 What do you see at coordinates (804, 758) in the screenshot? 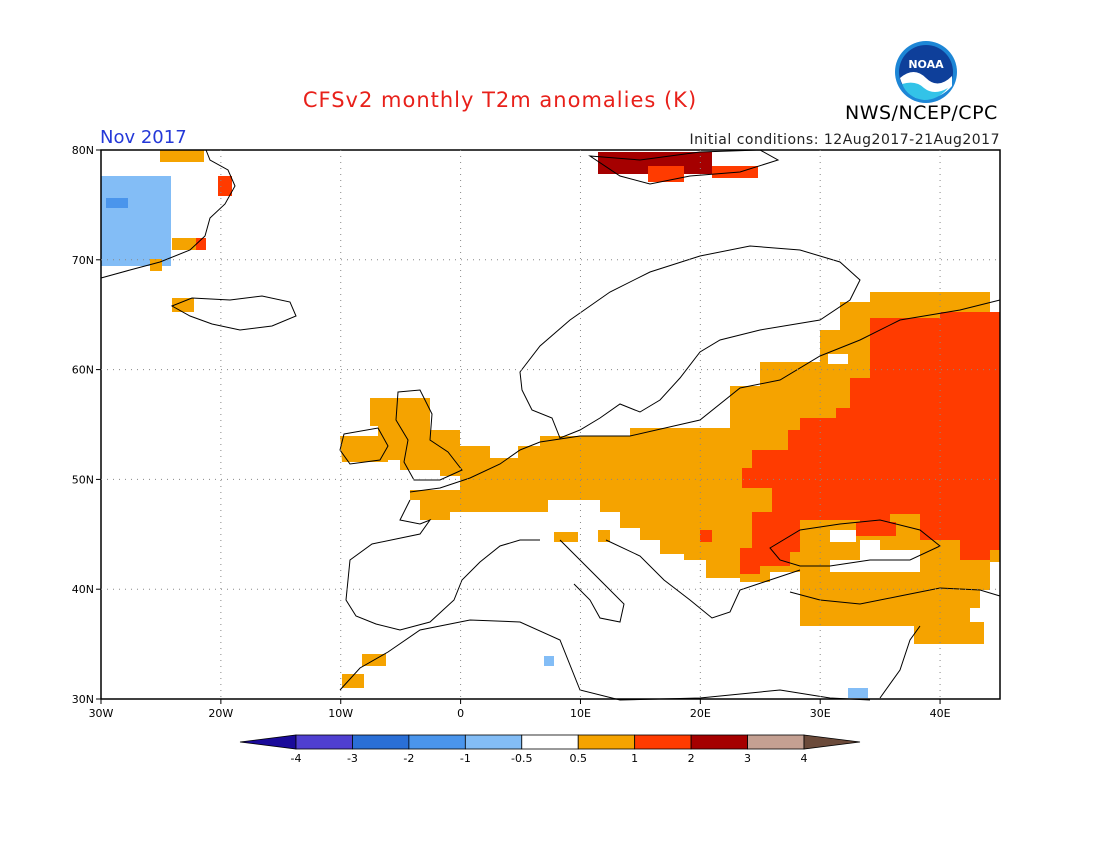
I see `legend-label: 4` at bounding box center [804, 758].